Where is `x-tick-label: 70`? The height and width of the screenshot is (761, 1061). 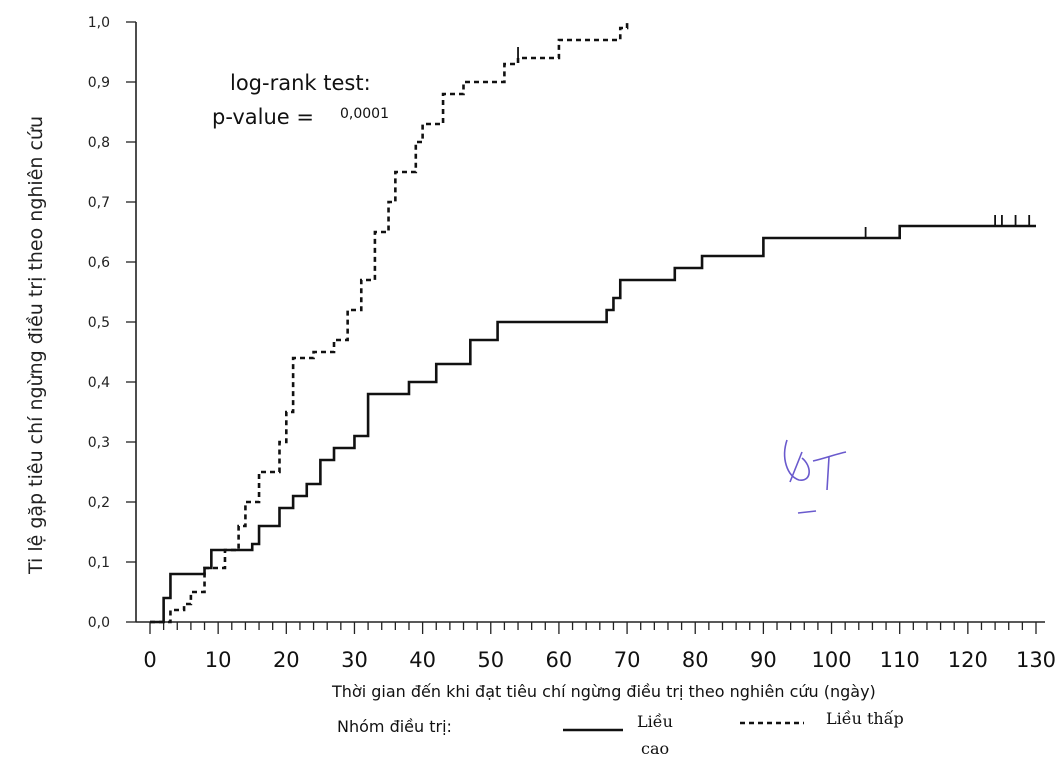
x-tick-label: 70 is located at coordinates (627, 660).